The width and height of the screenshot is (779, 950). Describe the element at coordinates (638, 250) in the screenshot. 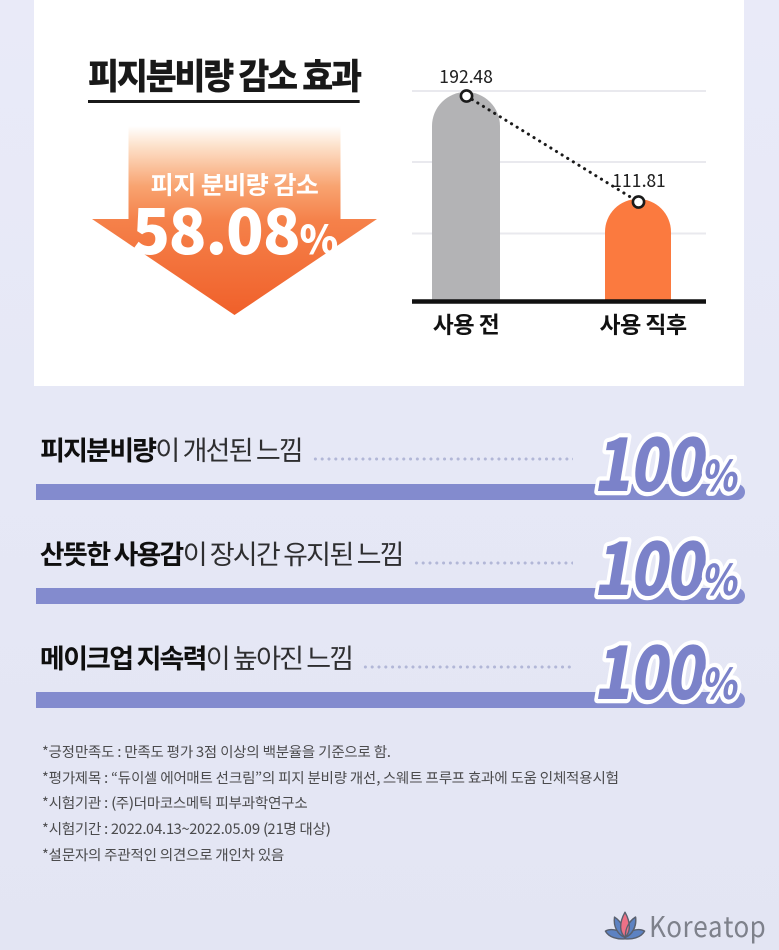

I see `bar-after` at that location.